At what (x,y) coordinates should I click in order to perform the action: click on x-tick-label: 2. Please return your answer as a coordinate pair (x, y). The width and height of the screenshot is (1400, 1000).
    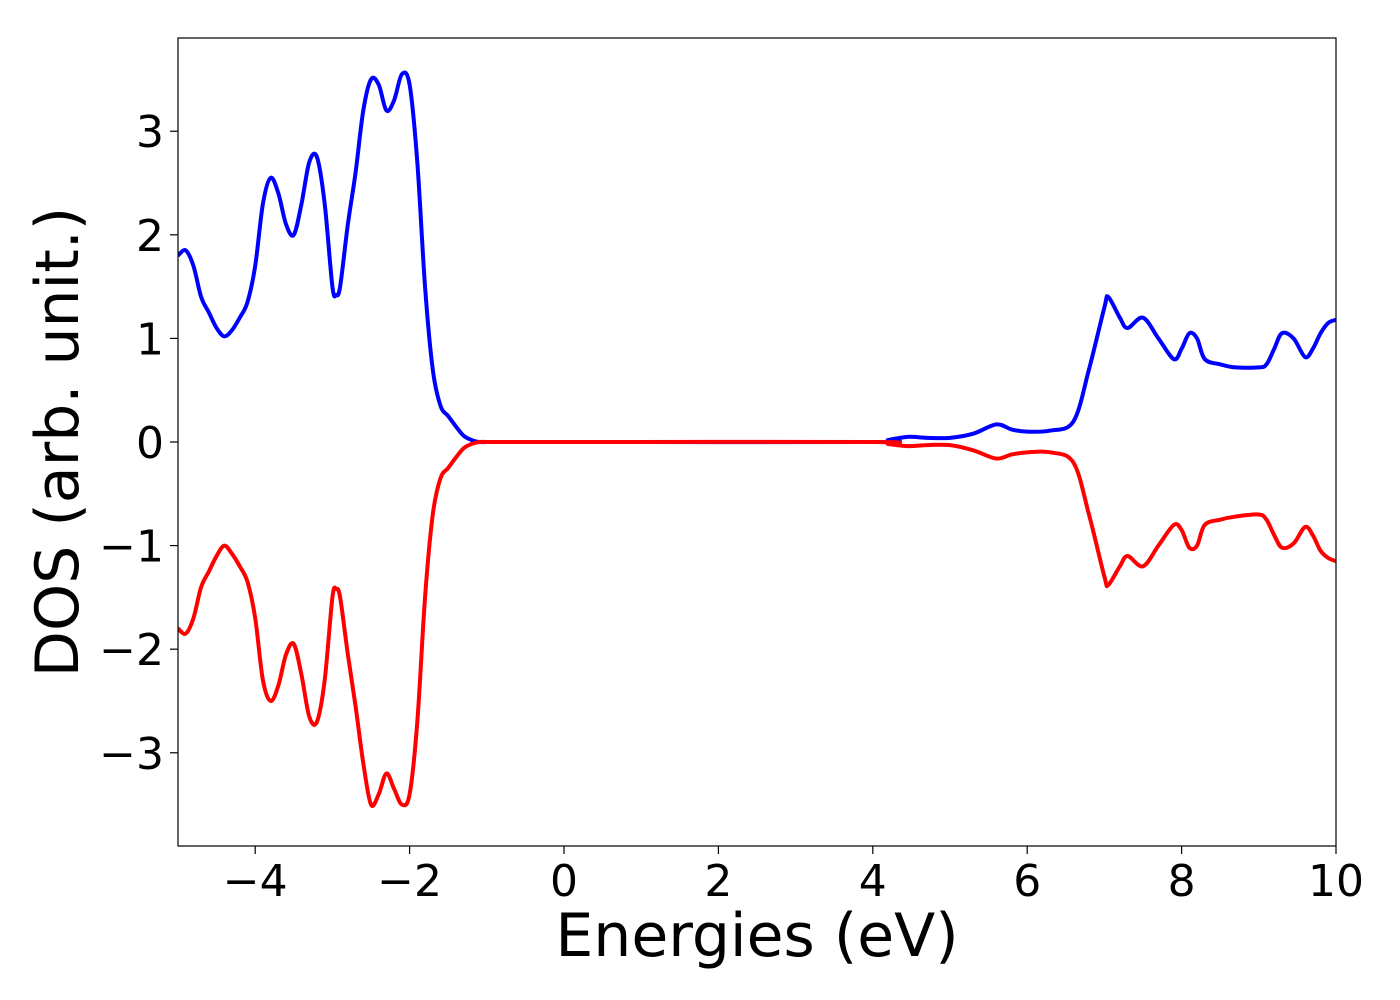
    Looking at the image, I should click on (718, 881).